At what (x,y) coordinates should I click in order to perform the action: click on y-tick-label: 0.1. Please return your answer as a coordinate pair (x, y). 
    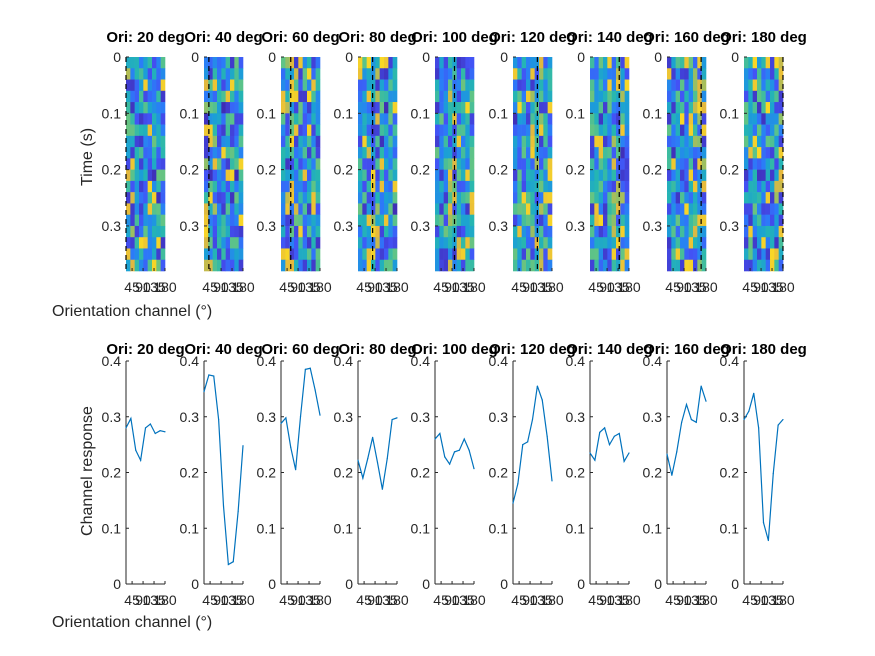
    Looking at the image, I should click on (267, 113).